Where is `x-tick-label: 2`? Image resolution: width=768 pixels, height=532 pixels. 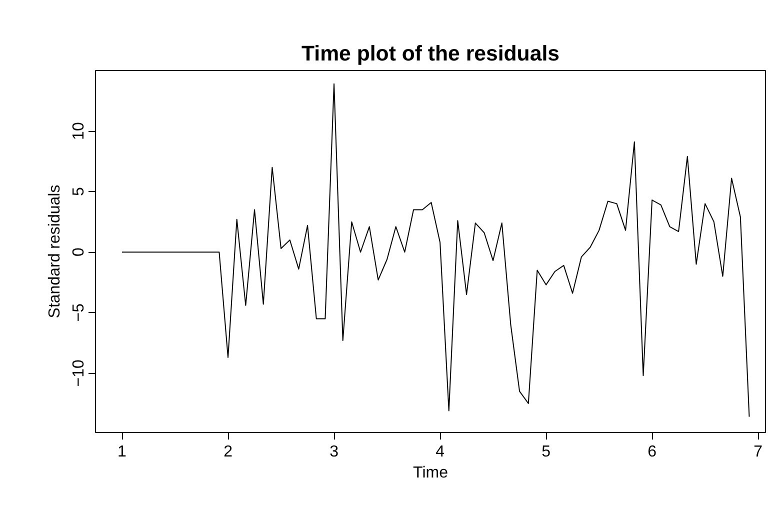
x-tick-label: 2 is located at coordinates (228, 452).